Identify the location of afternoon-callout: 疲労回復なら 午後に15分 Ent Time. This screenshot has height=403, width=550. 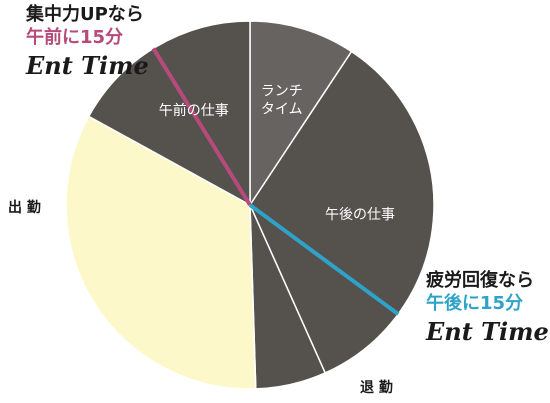
(487, 308).